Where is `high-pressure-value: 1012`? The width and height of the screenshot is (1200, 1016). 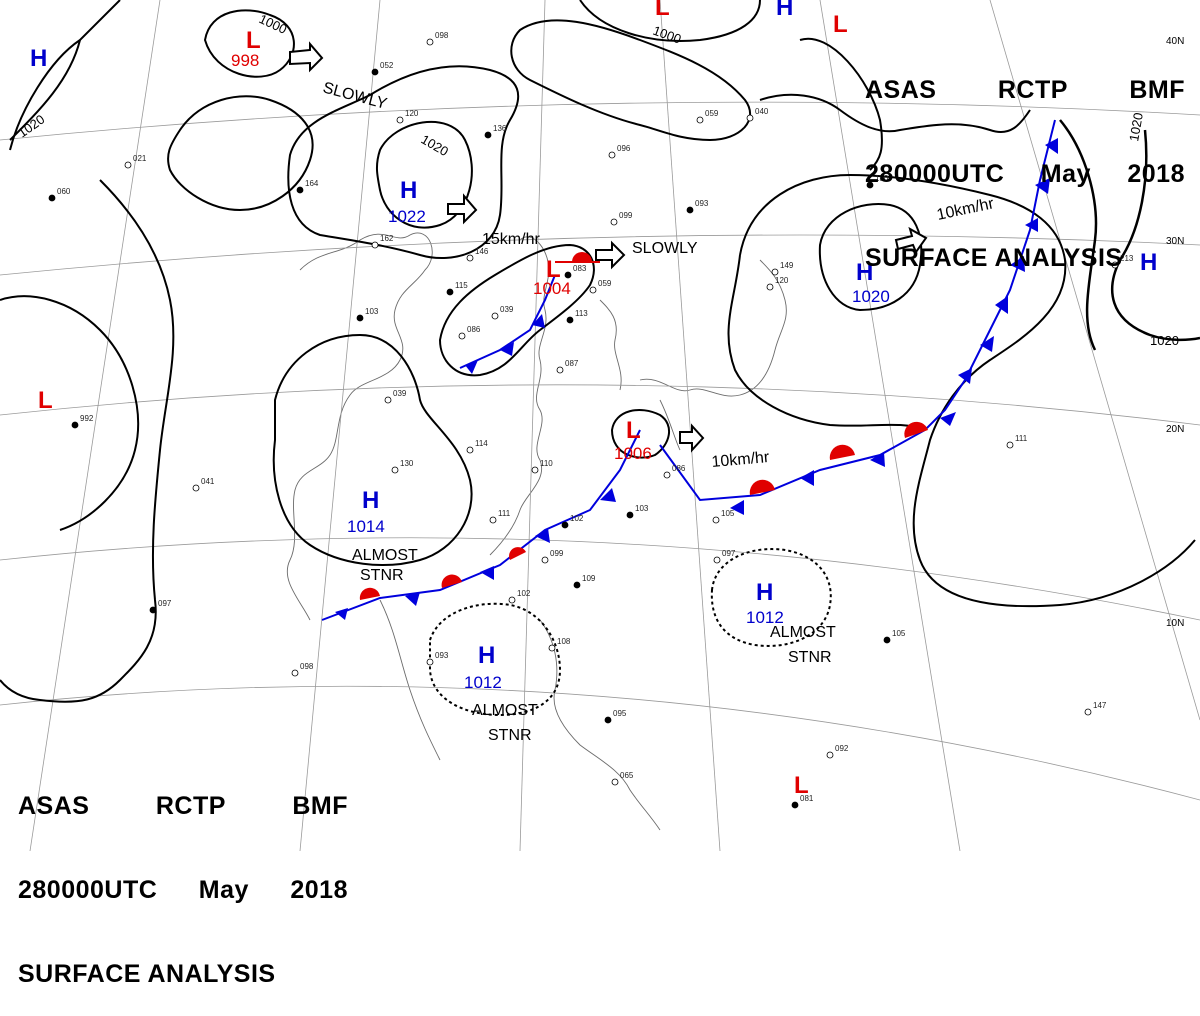 high-pressure-value: 1012 is located at coordinates (765, 617).